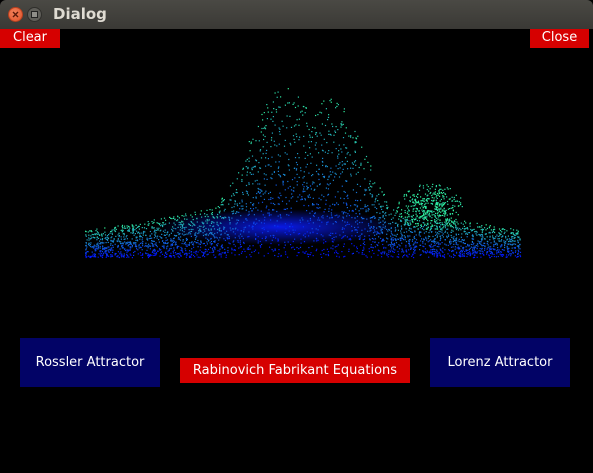  I want to click on close-icon, so click(15, 14).